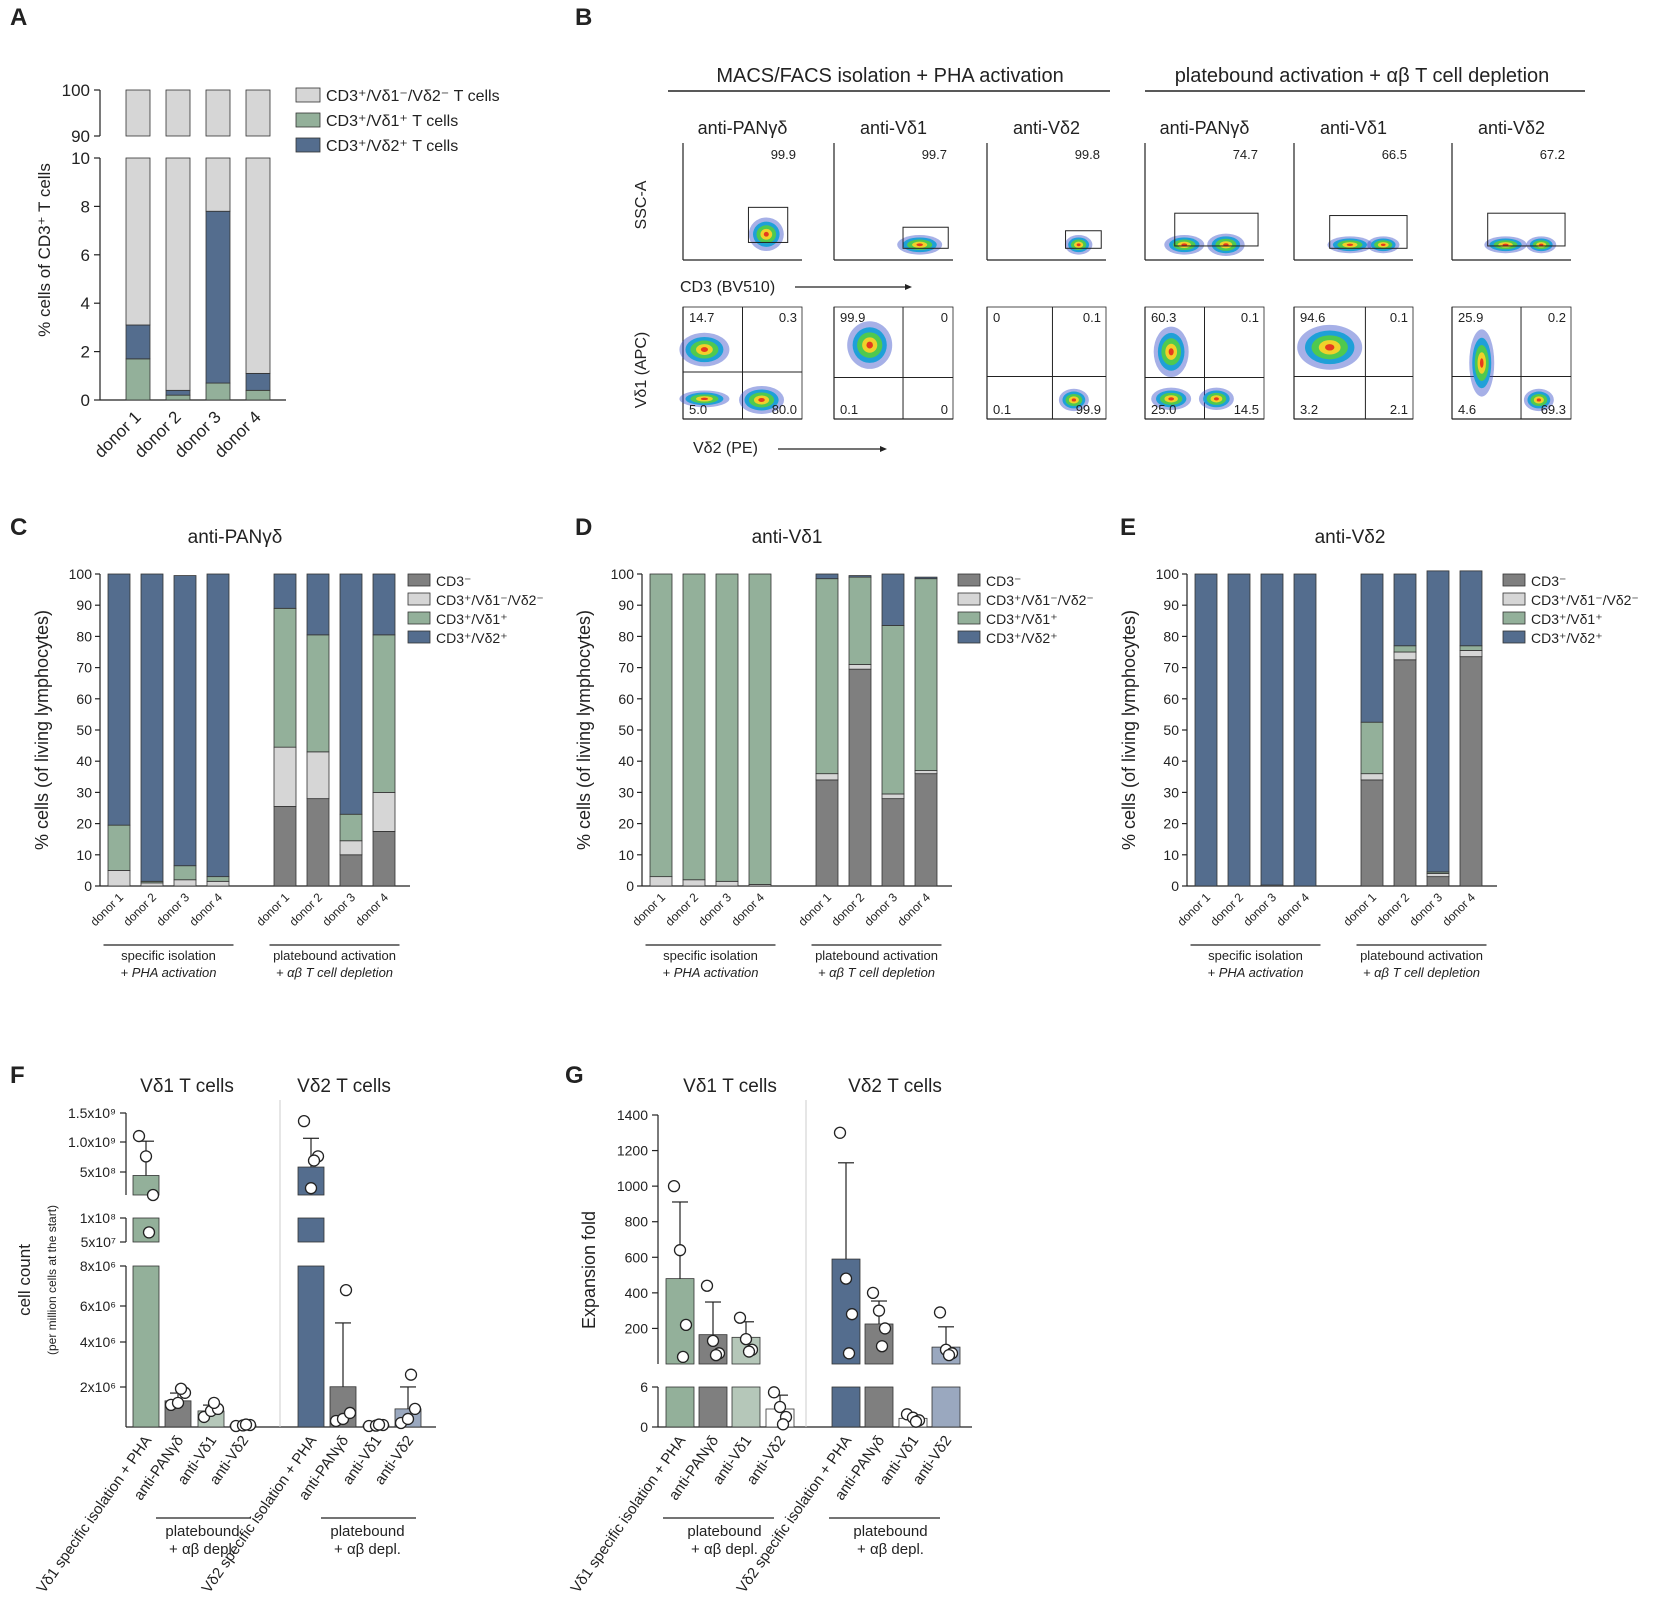  Describe the element at coordinates (852, 317) in the screenshot. I see `quadrant-value: 99.9` at that location.